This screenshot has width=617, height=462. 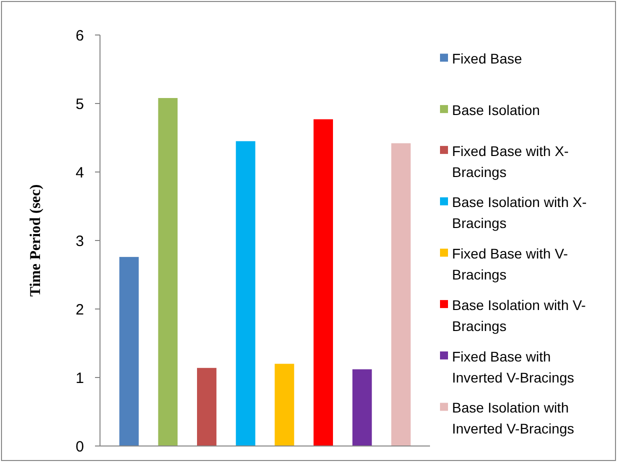 What do you see at coordinates (487, 58) in the screenshot?
I see `legend-label: Fixed Base` at bounding box center [487, 58].